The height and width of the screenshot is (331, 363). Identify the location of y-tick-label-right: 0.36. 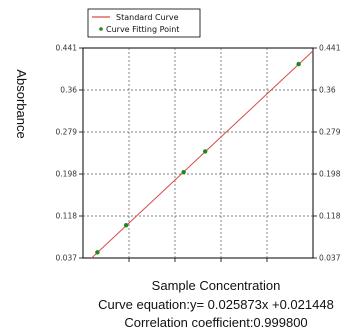
(327, 90).